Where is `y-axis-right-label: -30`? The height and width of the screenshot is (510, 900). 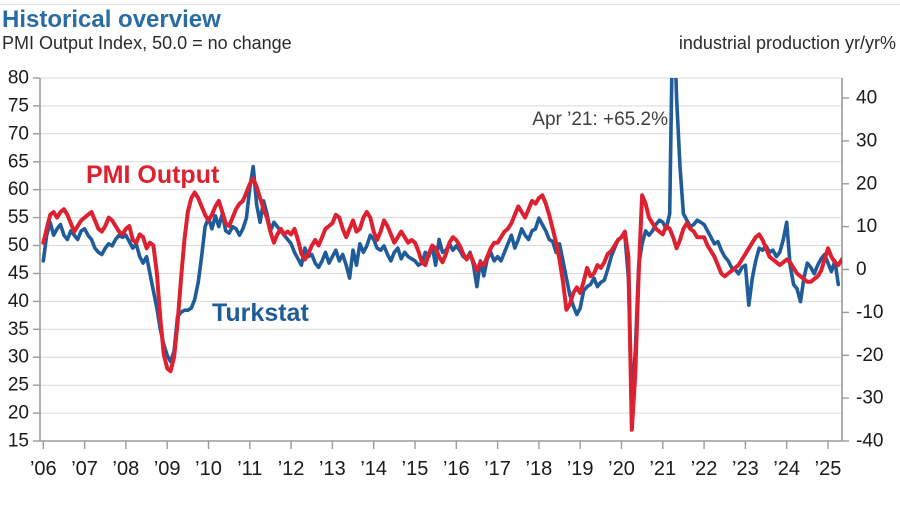 y-axis-right-label: -30 is located at coordinates (869, 398).